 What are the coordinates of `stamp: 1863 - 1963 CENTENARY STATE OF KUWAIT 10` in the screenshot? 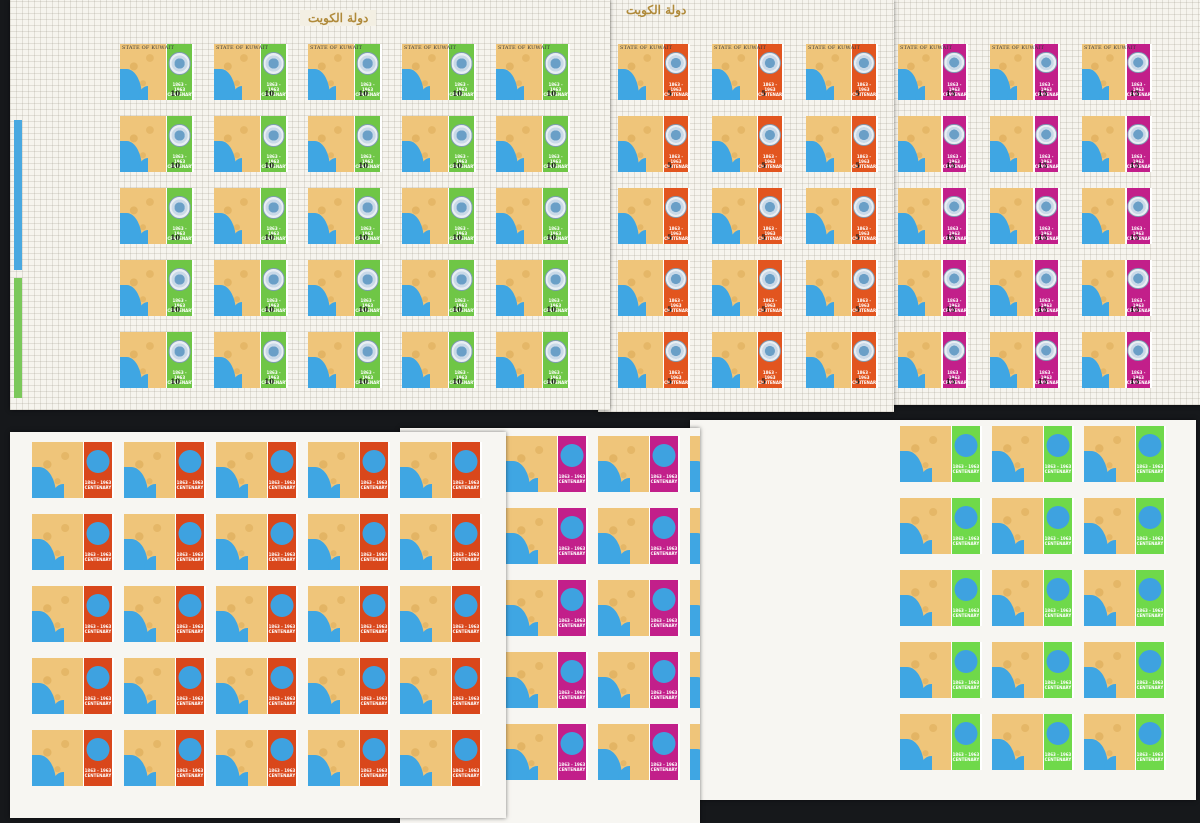 It's located at (157, 72).